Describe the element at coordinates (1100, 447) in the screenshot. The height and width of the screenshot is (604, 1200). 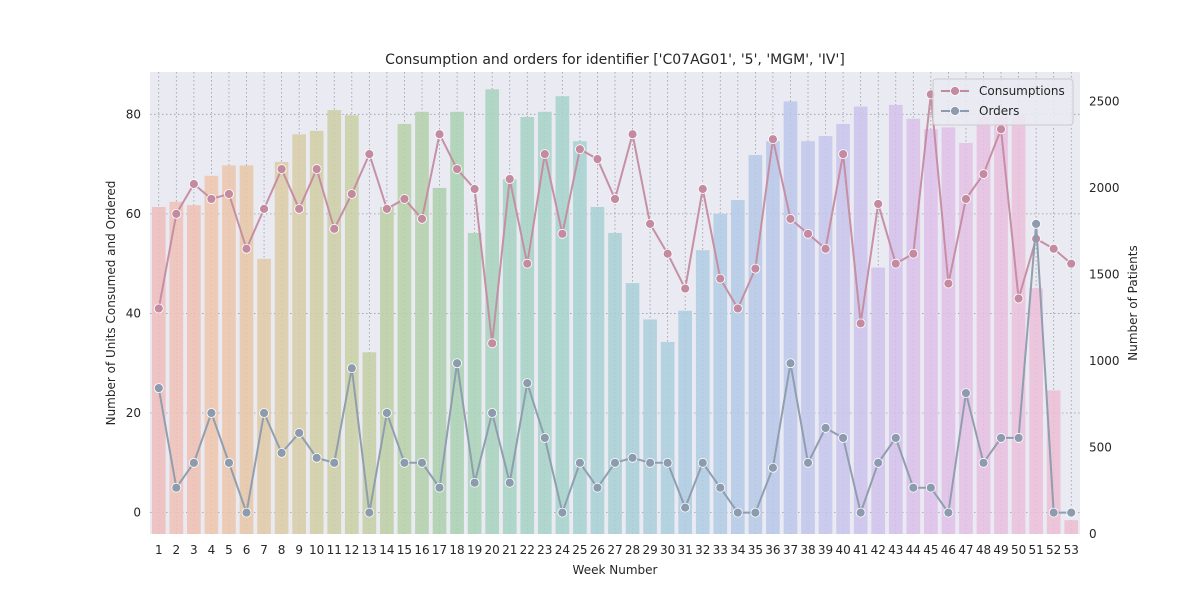
I see `y2-tick-label: 500` at that location.